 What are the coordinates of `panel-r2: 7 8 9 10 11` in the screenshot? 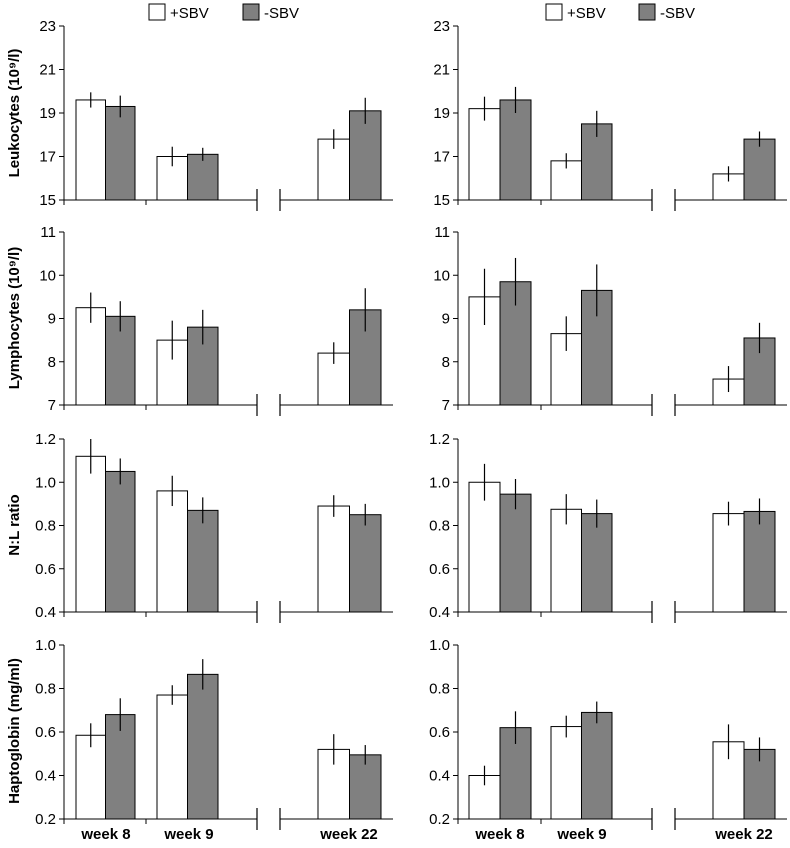 It's located at (610, 320).